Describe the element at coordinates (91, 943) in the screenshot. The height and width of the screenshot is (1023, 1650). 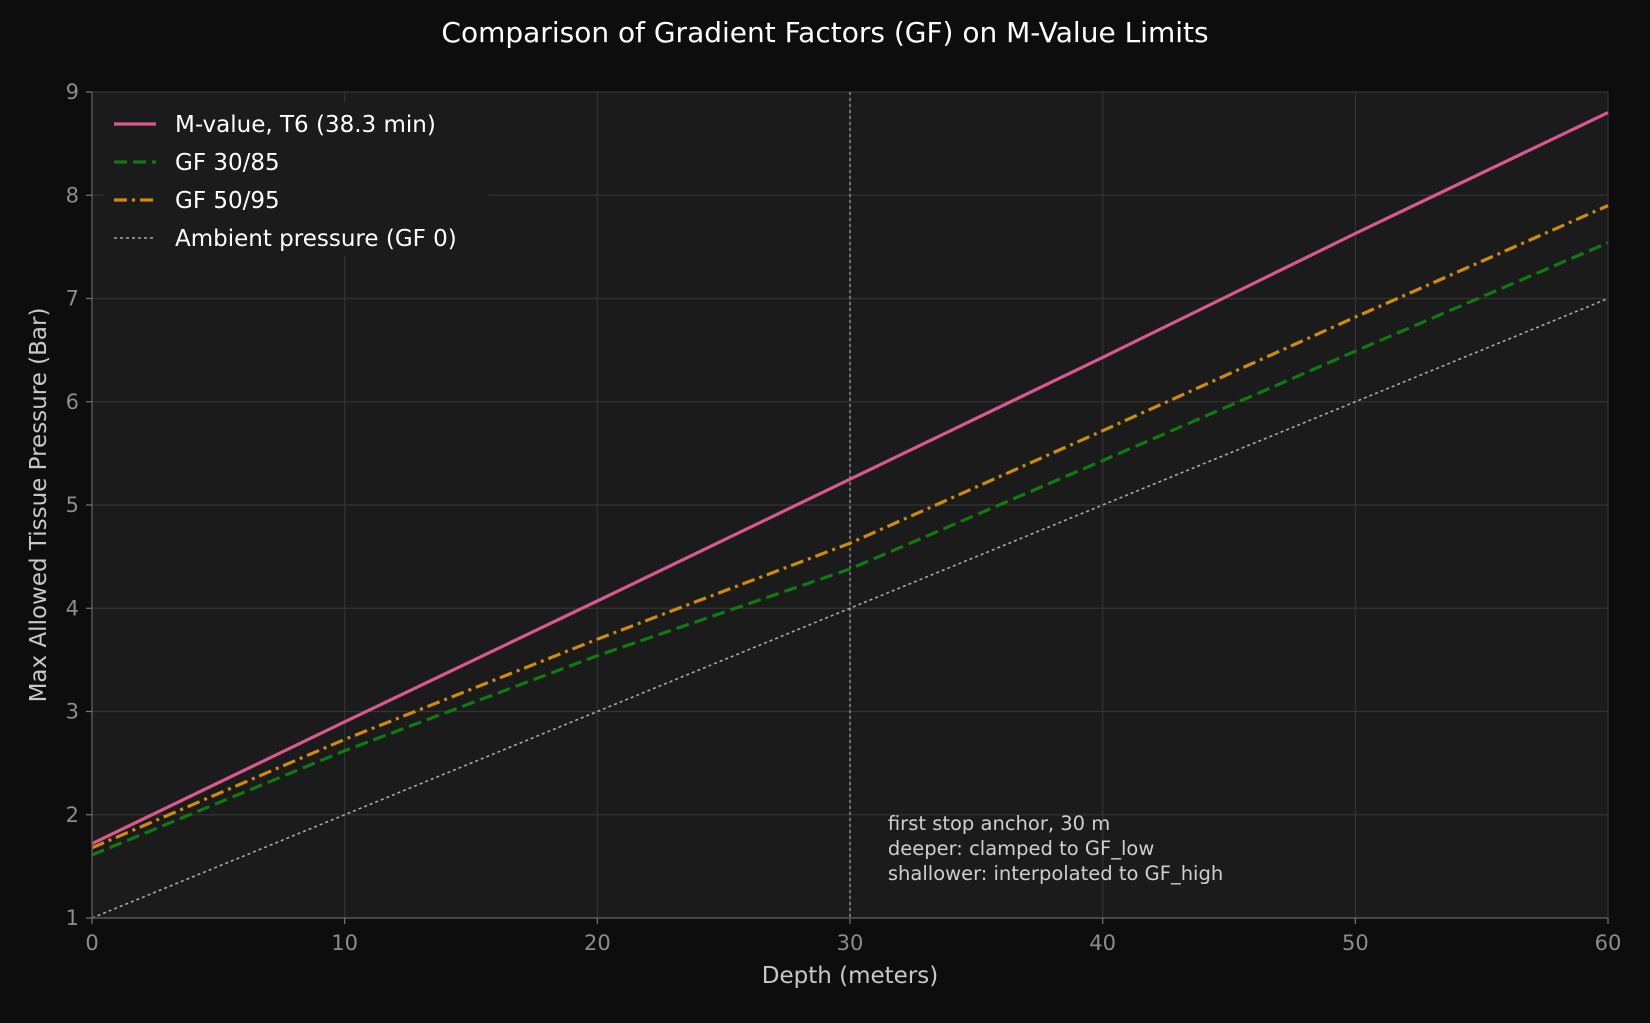
I see `x-tick-label: 0` at that location.